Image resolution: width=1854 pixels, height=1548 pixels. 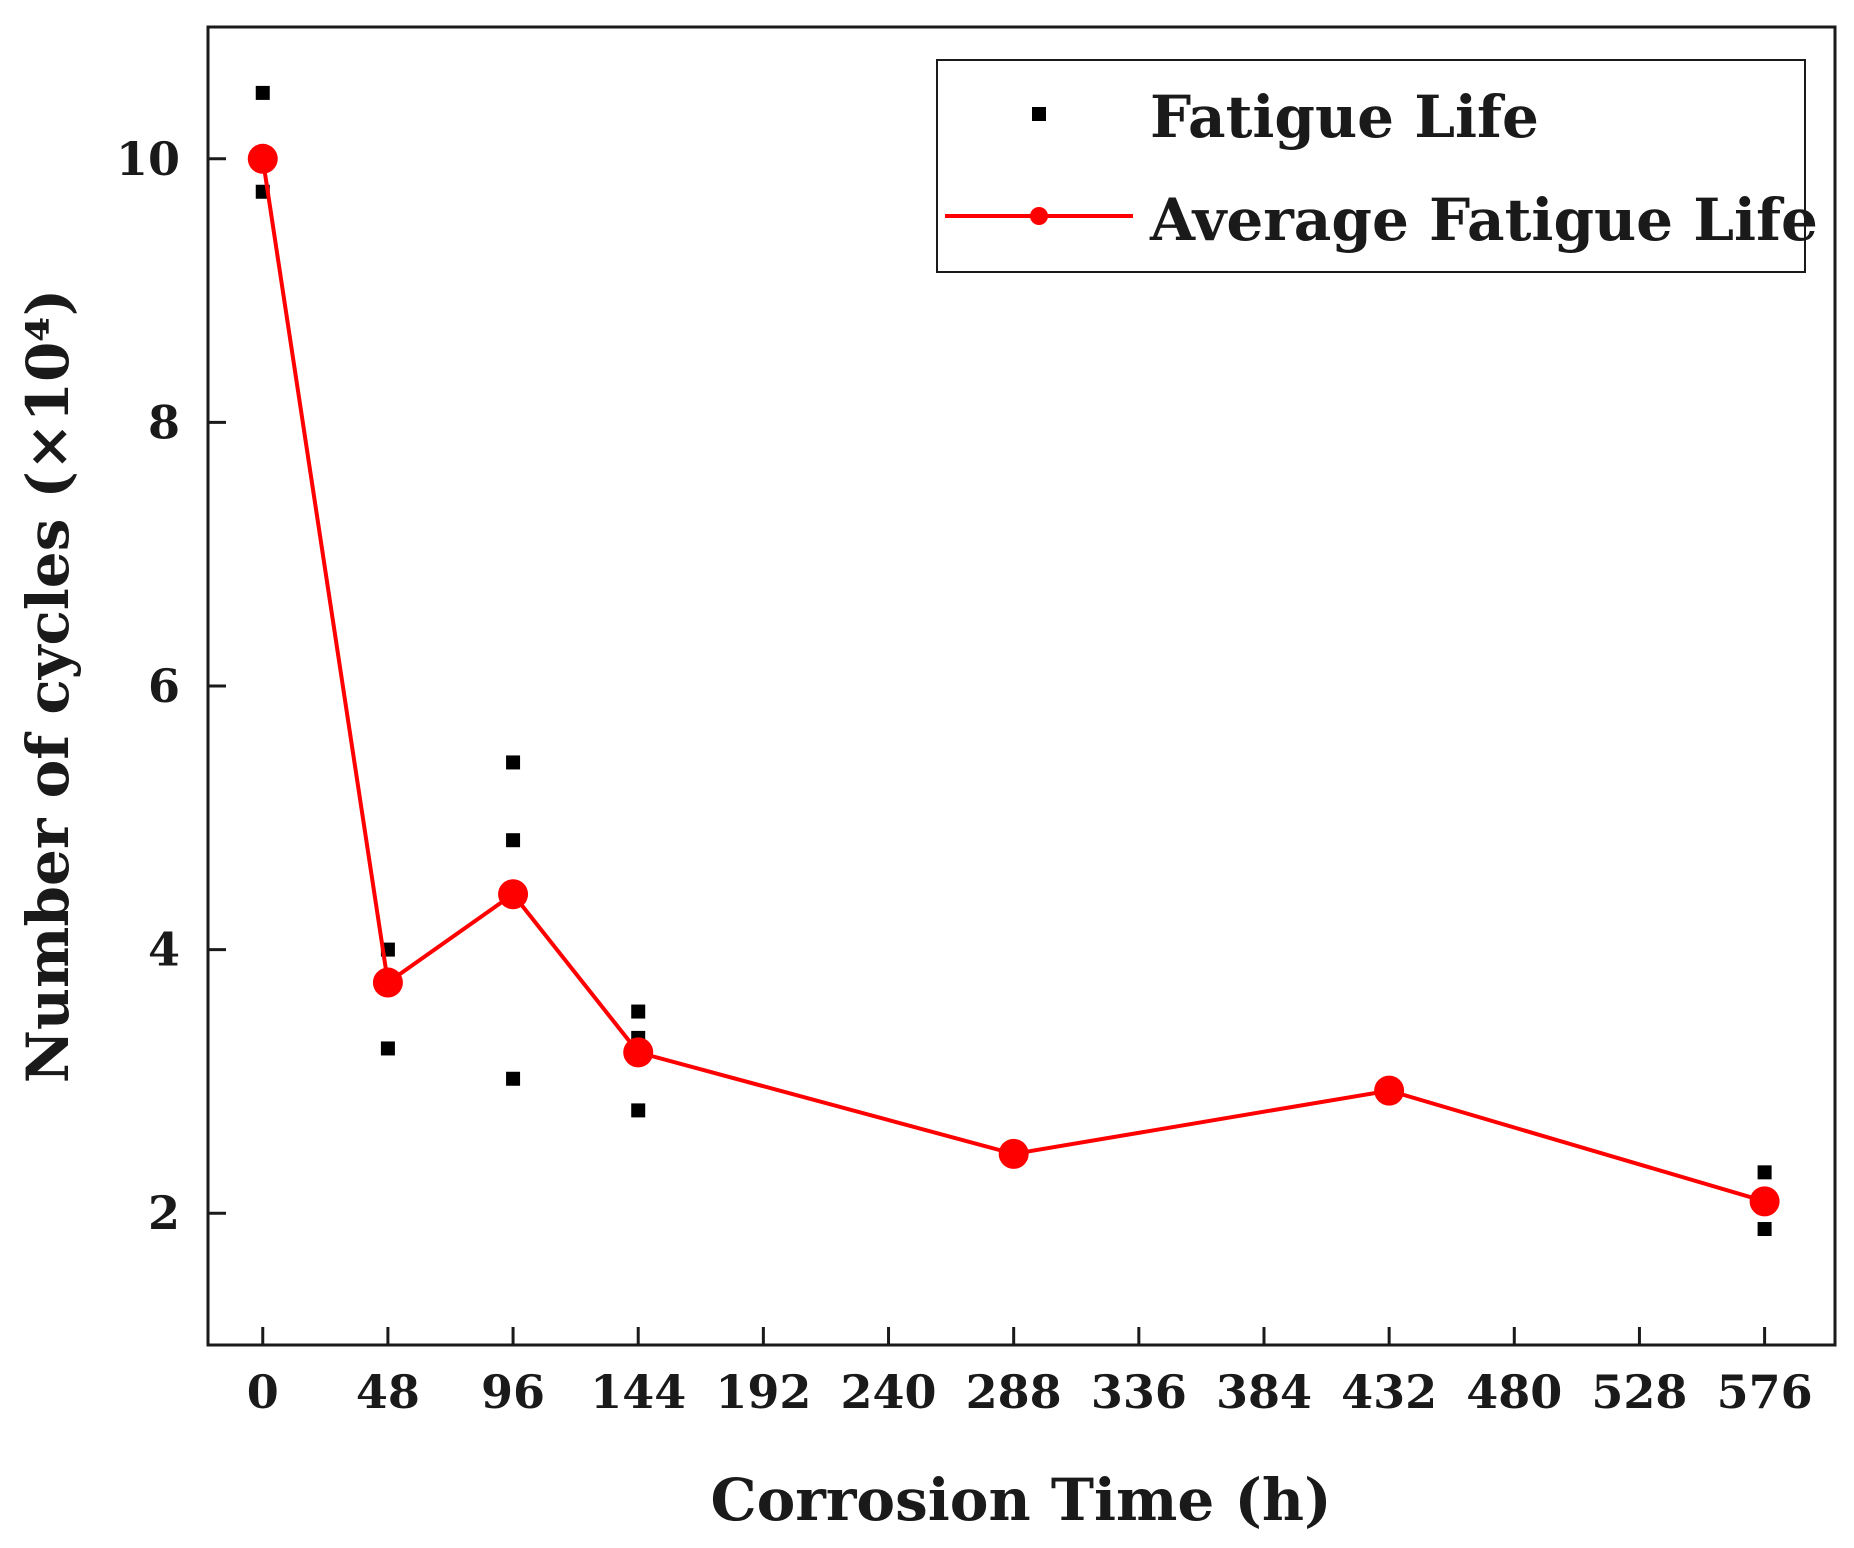 I want to click on y-tick-label-4: 4, so click(x=164, y=950).